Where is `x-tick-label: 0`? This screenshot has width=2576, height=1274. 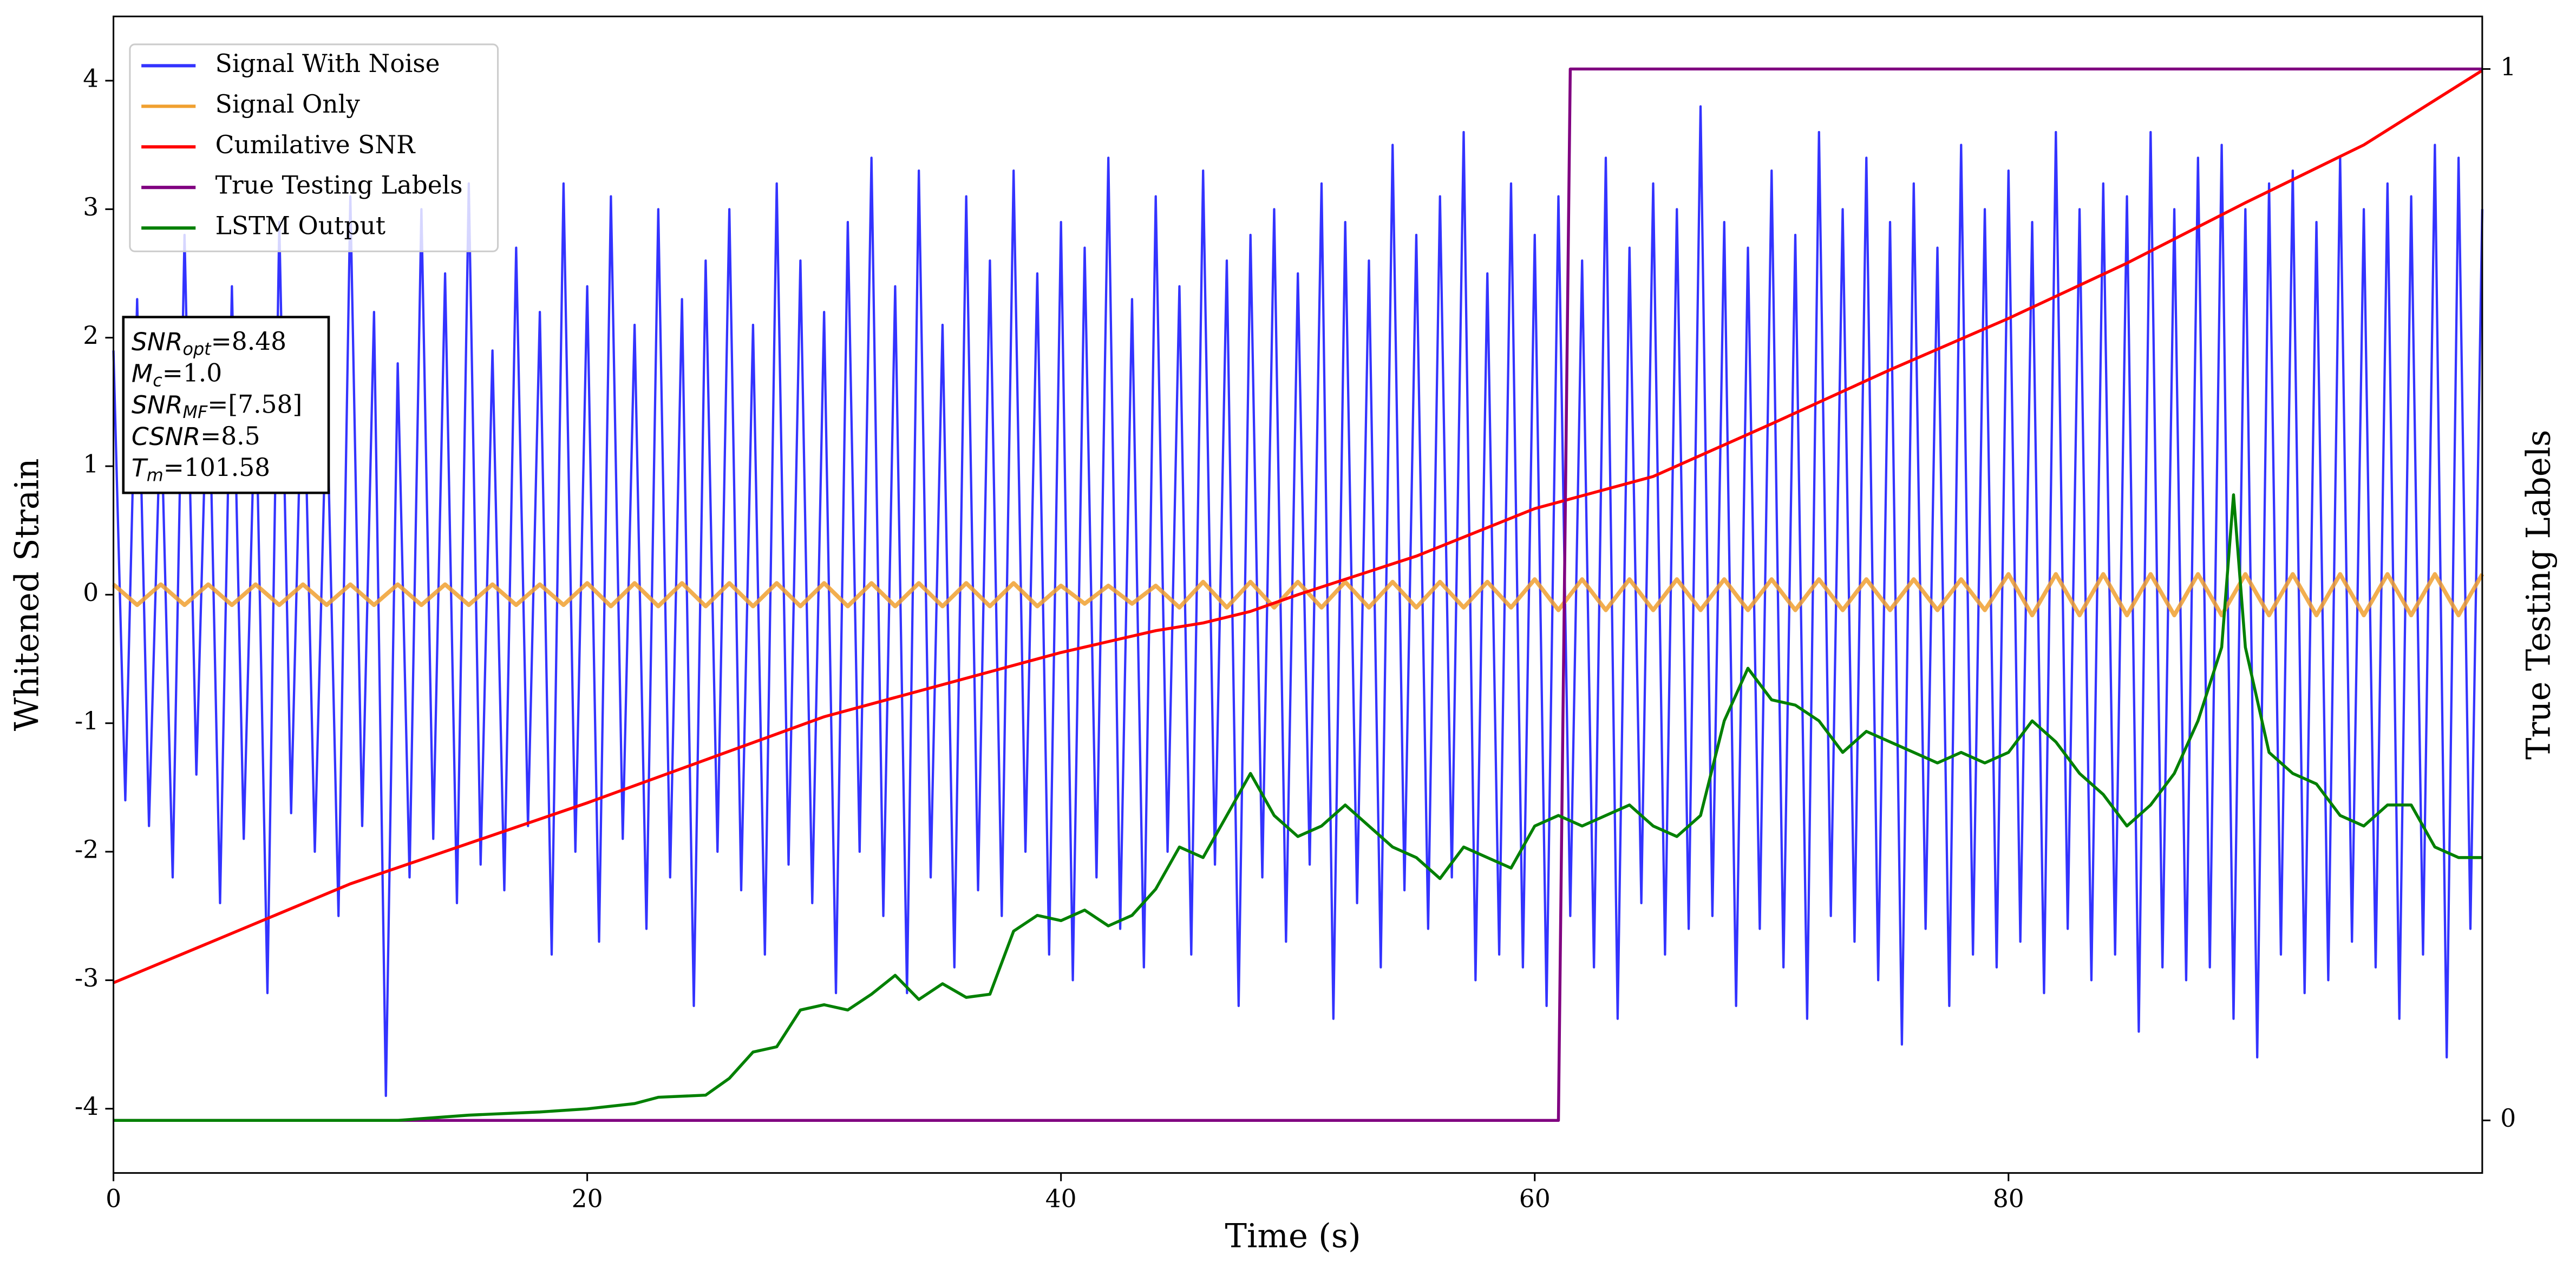
x-tick-label: 0 is located at coordinates (113, 1198).